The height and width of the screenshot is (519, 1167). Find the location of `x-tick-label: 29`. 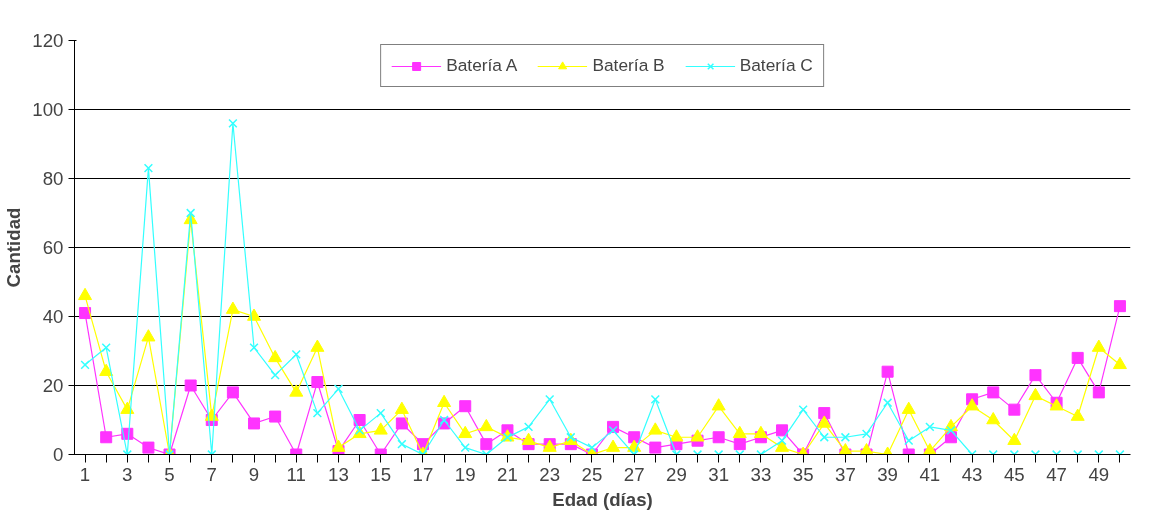

x-tick-label: 29 is located at coordinates (676, 474).